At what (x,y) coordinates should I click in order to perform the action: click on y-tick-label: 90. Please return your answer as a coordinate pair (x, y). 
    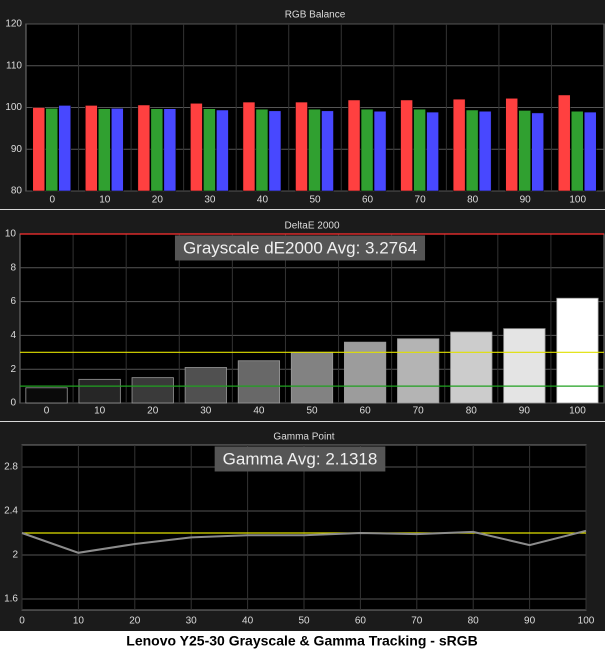
    Looking at the image, I should click on (17, 149).